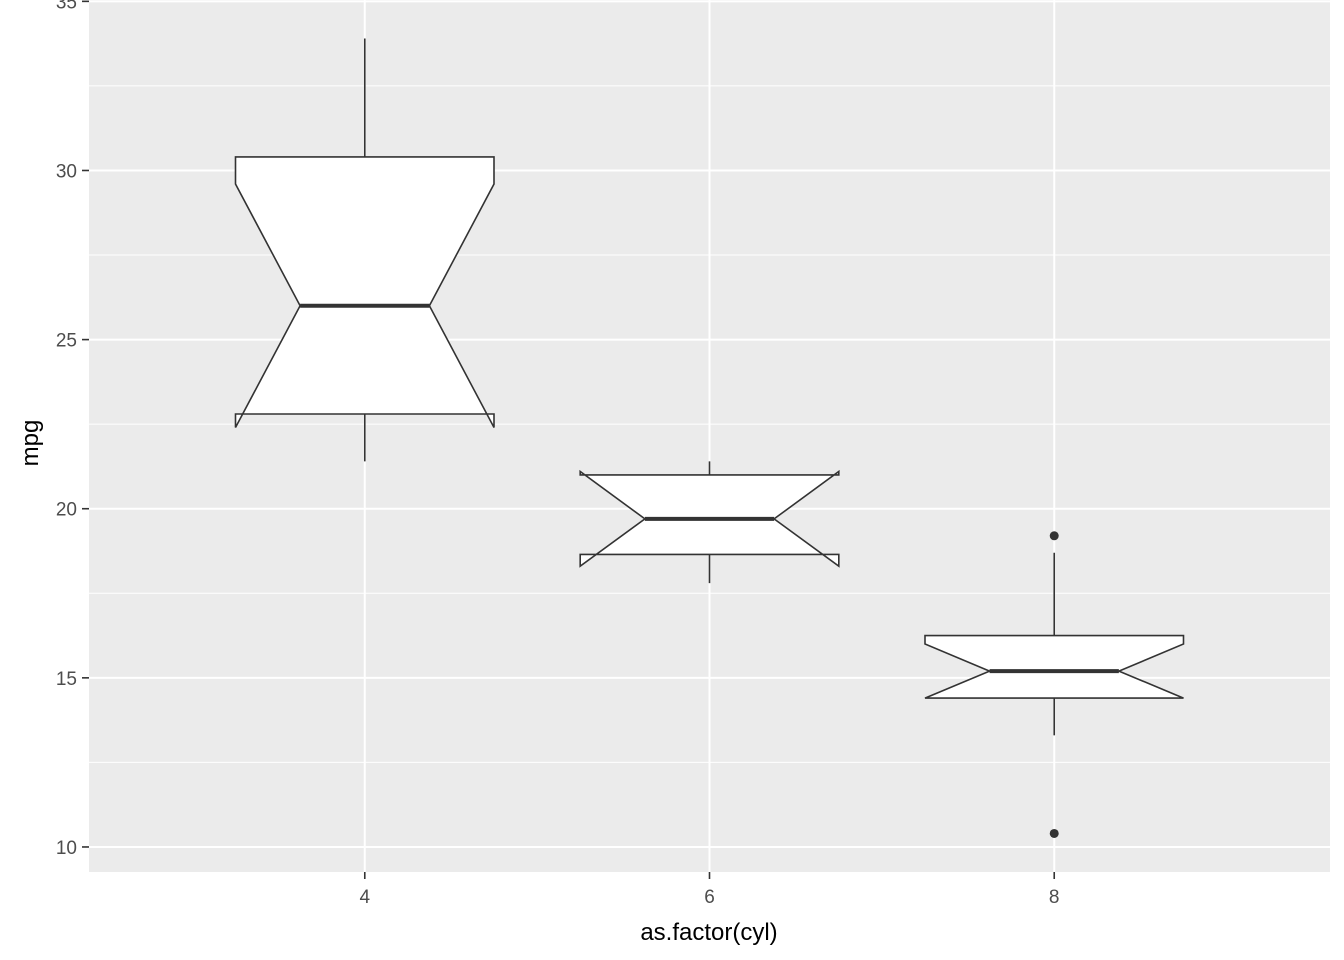 This screenshot has height=960, width=1344. Describe the element at coordinates (66, 848) in the screenshot. I see `y-tick-label: 10` at that location.